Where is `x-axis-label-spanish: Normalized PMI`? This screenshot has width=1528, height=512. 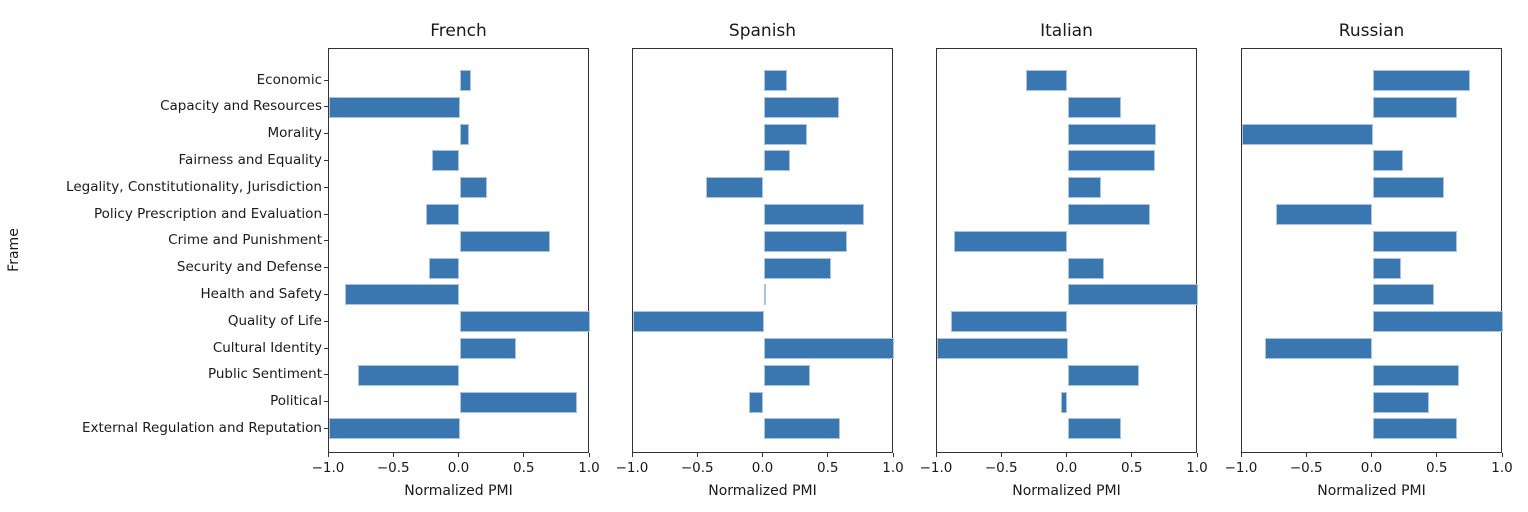
x-axis-label-spanish: Normalized PMI is located at coordinates (762, 491).